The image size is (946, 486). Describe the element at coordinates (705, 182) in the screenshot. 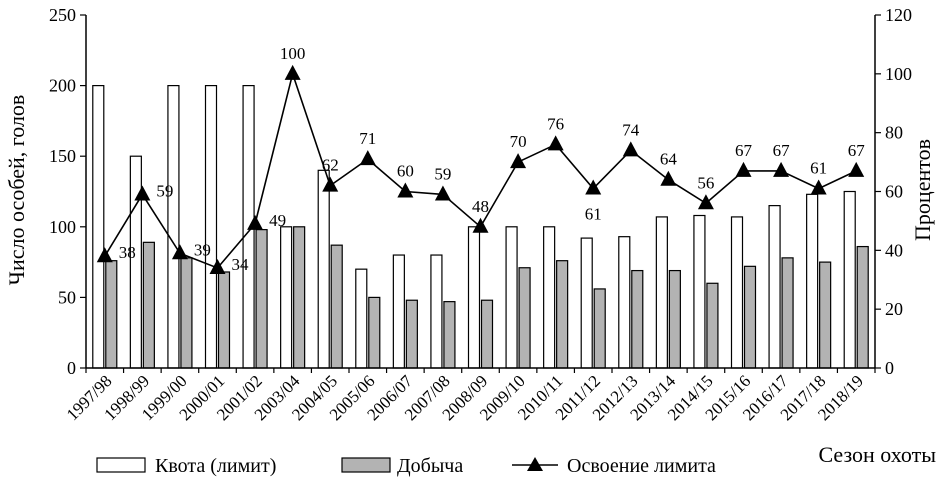

I see `utilization-data-label-16: 56` at that location.